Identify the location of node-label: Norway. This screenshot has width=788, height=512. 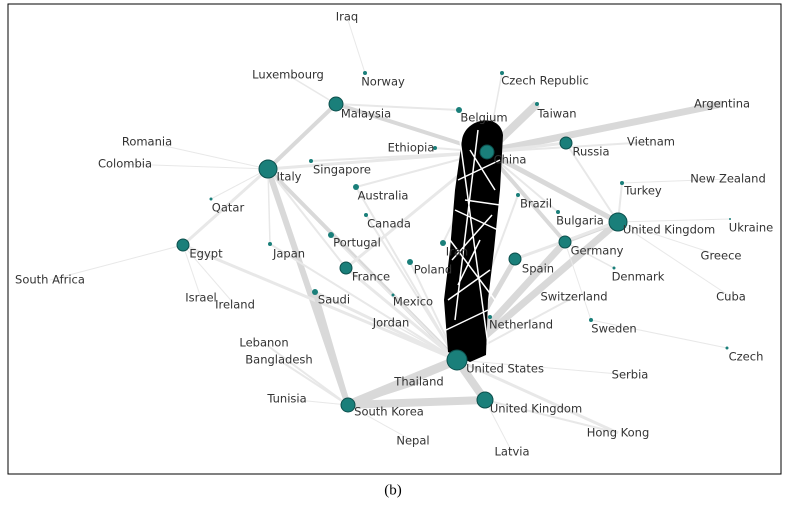
(383, 82).